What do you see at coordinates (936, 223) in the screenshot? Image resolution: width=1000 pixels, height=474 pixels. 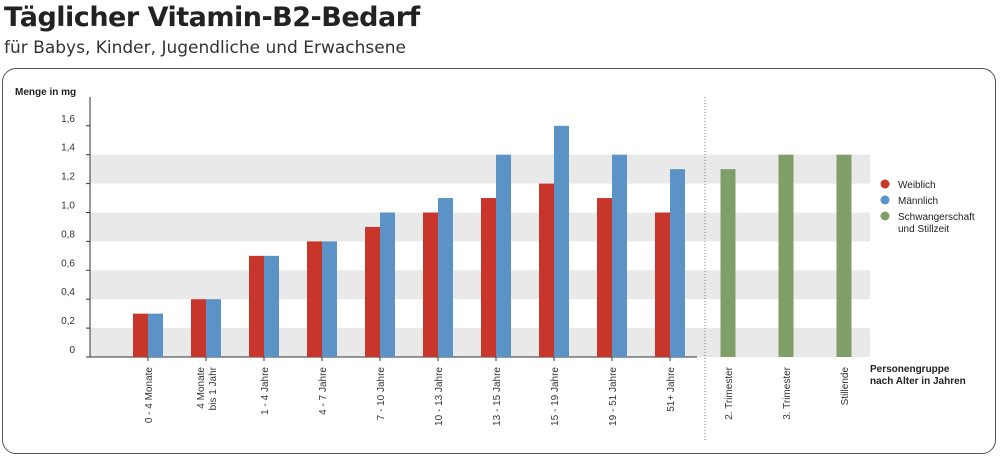 I see `legend-label: Schwangerschaft und Stillzeit` at bounding box center [936, 223].